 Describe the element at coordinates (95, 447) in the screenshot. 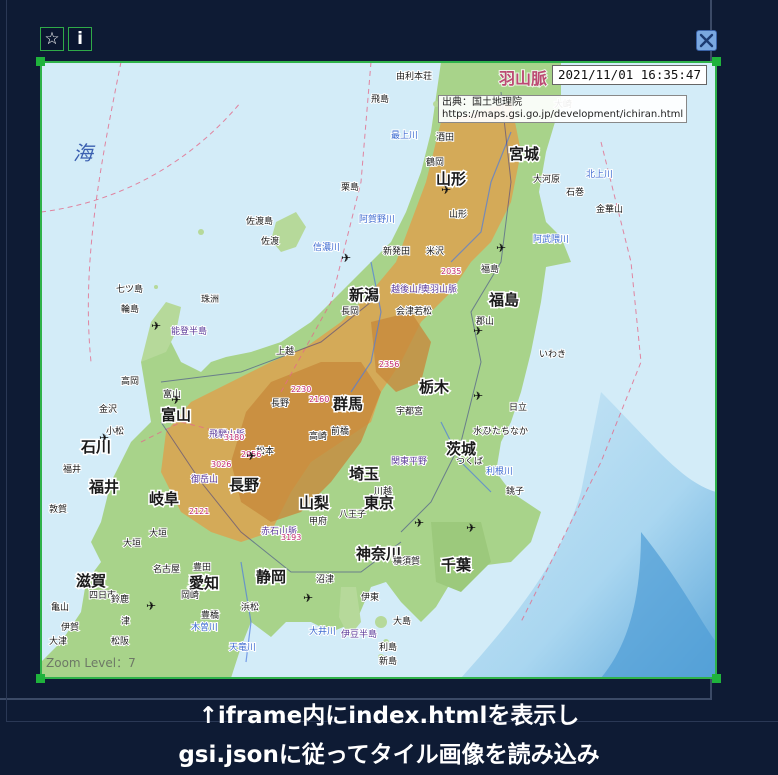

I see `pref-label: 石川` at that location.